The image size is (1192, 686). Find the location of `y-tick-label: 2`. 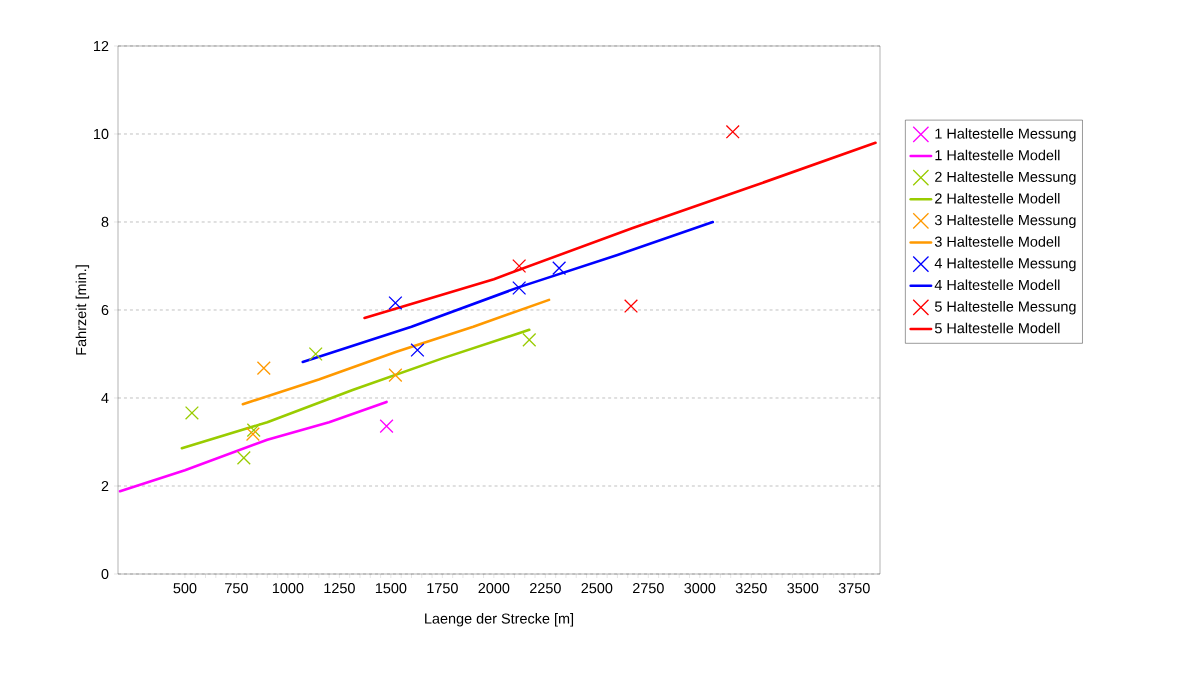

y-tick-label: 2 is located at coordinates (105, 486).